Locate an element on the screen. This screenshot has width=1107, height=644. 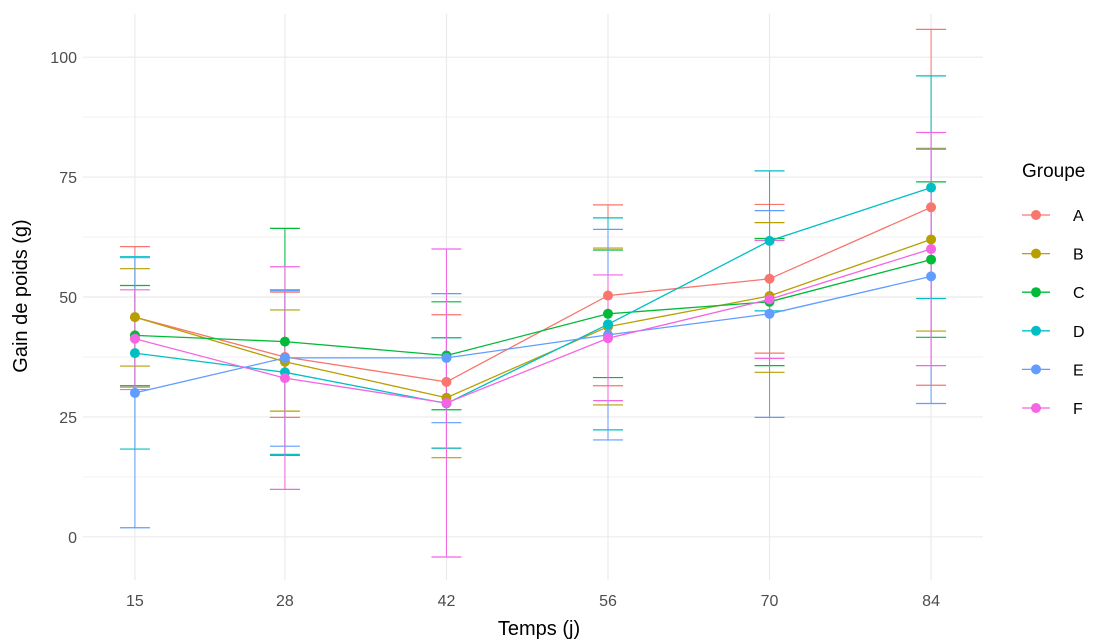
legend-label: B is located at coordinates (1078, 255).